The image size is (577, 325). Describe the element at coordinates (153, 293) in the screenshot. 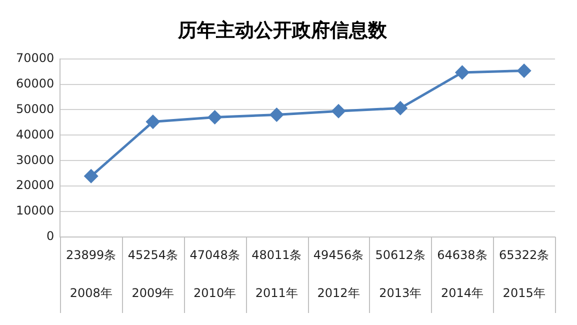

I see `x-tick-label: 2009年` at that location.